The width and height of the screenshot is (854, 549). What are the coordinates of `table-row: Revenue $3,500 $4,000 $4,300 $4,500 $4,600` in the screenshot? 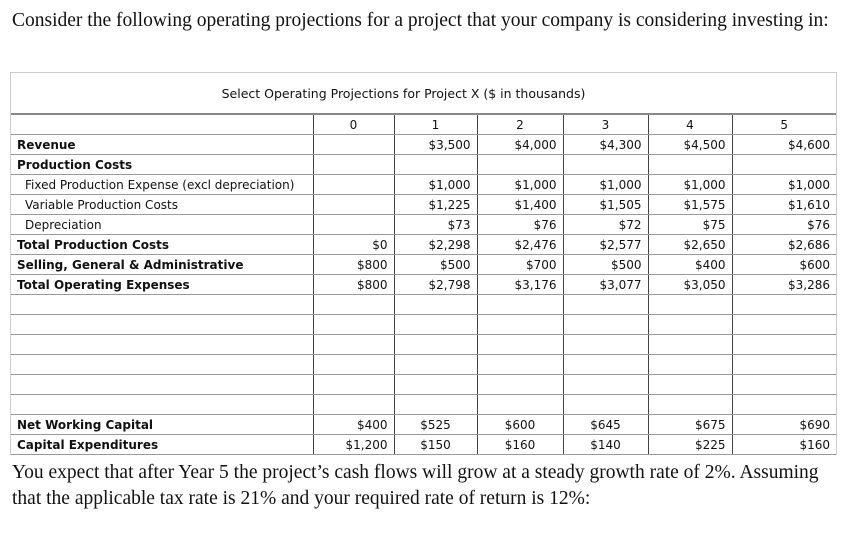 It's located at (423, 144).